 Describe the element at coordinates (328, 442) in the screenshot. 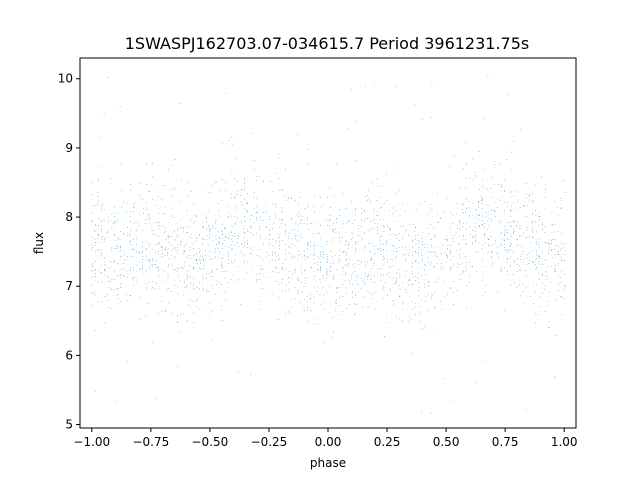

I see `x-tick-label: 0.00` at that location.